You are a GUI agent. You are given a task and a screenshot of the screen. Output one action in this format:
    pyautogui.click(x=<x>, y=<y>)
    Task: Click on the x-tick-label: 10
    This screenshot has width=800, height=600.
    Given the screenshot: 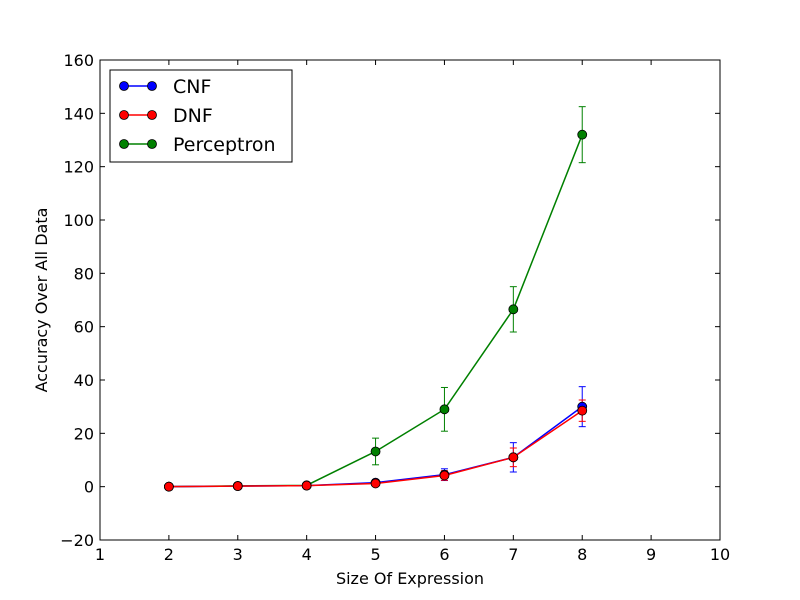 What is the action you would take?
    pyautogui.click(x=720, y=554)
    